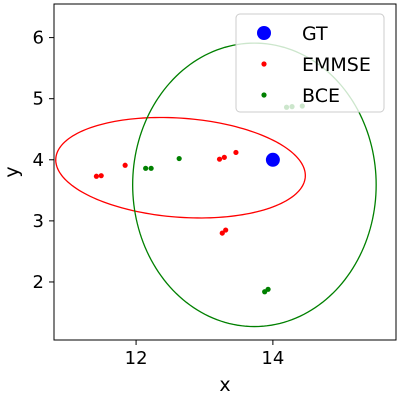 This screenshot has width=400, height=400. I want to click on y-tick-label-0: 2, so click(38, 282).